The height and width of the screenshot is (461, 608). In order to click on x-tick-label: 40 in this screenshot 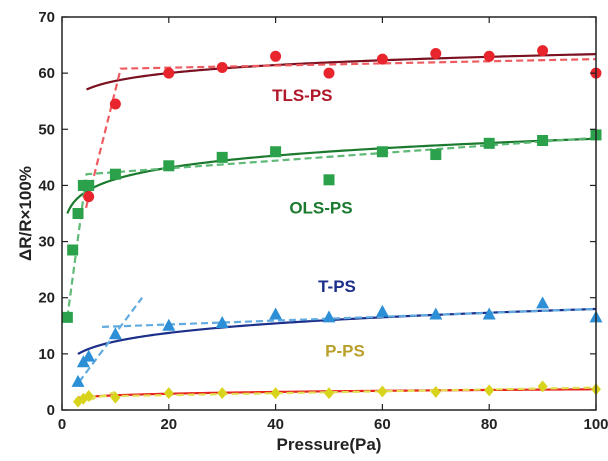, I will do `click(275, 424)`.